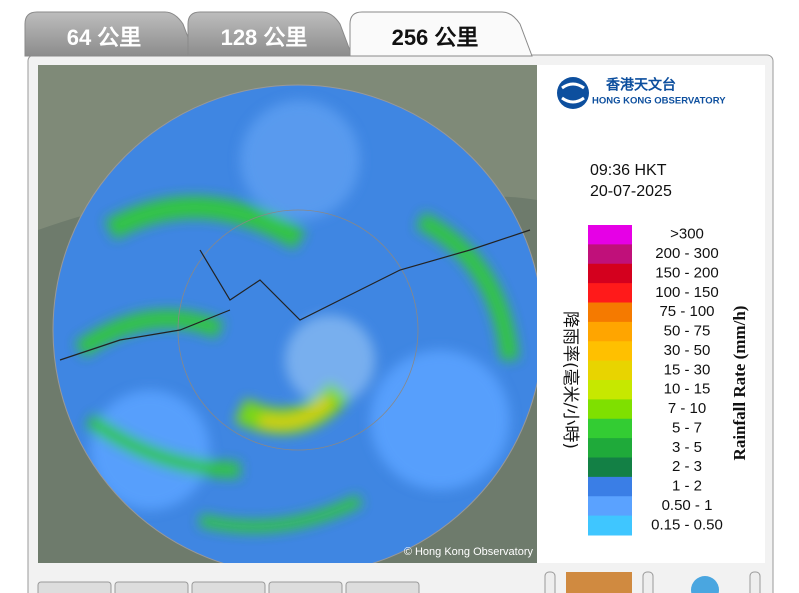 The image size is (799, 593). I want to click on legend-label: 0.50 - 1, so click(687, 505).